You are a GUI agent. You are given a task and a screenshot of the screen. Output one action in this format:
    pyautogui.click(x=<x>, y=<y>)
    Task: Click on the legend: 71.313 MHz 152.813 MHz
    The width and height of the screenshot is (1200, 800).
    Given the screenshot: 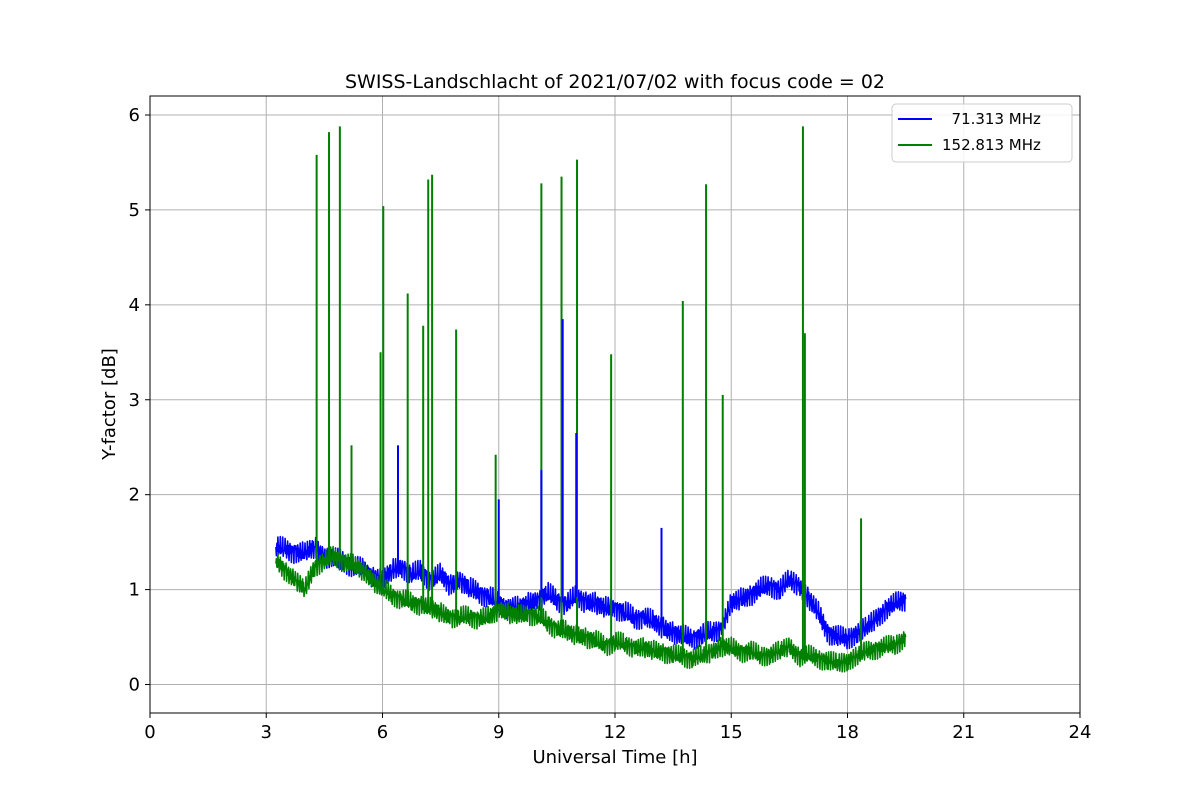 What is the action you would take?
    pyautogui.click(x=982, y=133)
    